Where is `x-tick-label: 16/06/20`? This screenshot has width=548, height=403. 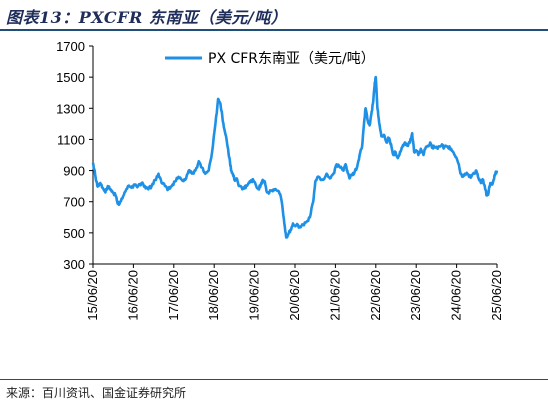
x-tick-label: 16/06/20 is located at coordinates (132, 295).